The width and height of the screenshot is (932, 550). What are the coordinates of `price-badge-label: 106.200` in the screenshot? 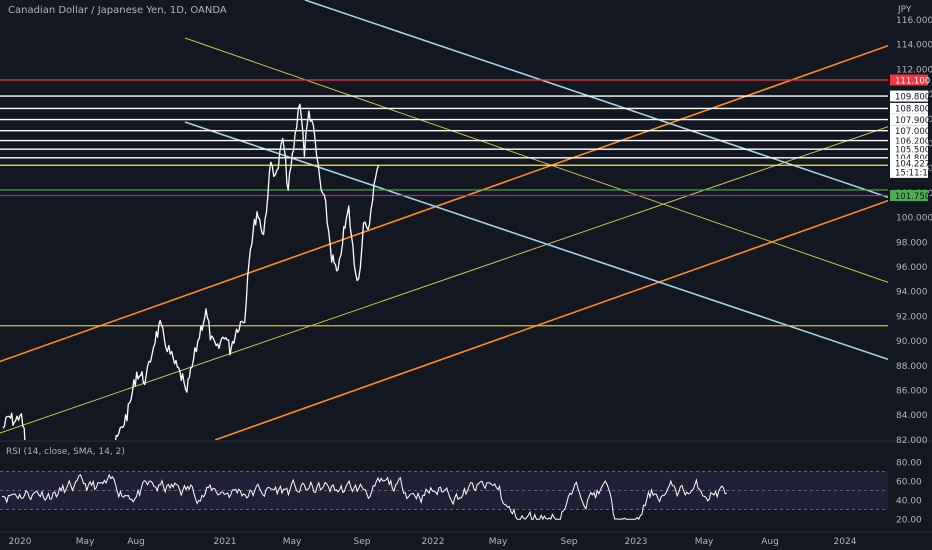 It's located at (912, 142).